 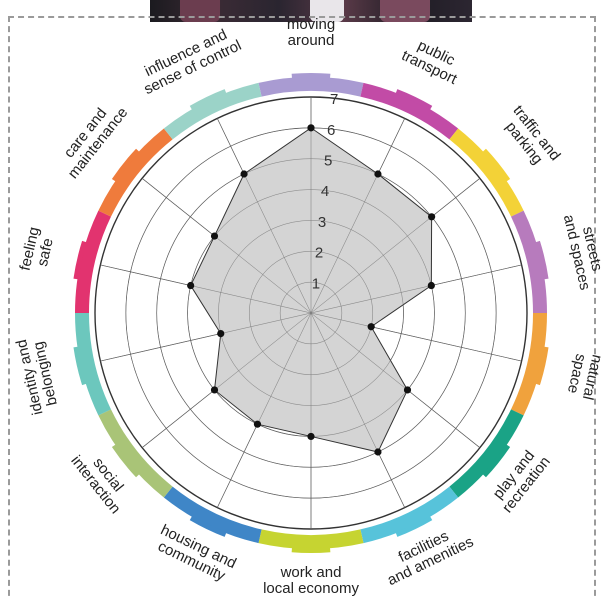 What do you see at coordinates (311, 24) in the screenshot?
I see `category-label-line: moving` at bounding box center [311, 24].